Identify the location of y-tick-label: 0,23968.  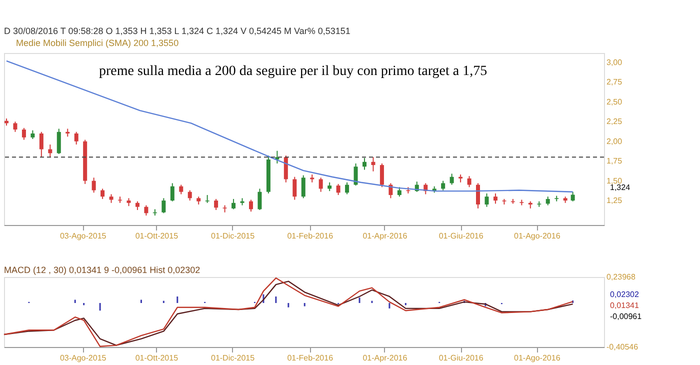
(621, 277).